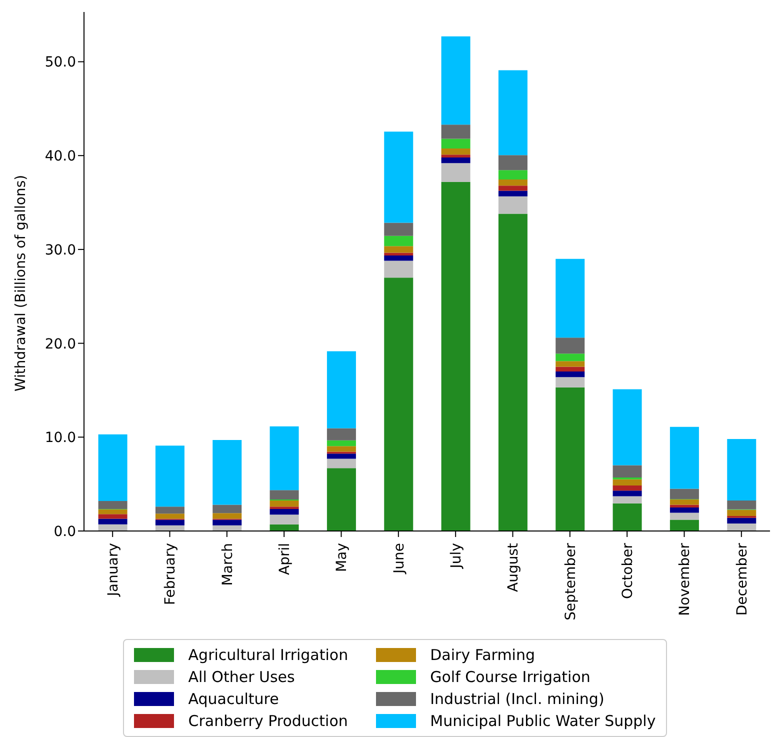 This screenshot has width=780, height=737. Describe the element at coordinates (233, 699) in the screenshot. I see `legend-label: Aquaculture` at that location.